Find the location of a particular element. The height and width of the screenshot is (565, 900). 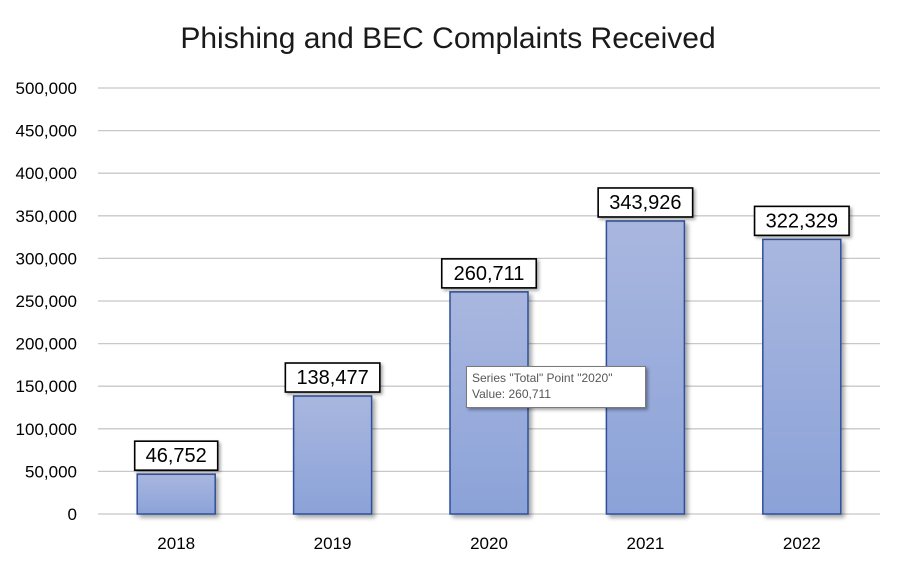

x-axis-tick-labels: 2018 2019 2020 2021 2022 is located at coordinates (488, 543).